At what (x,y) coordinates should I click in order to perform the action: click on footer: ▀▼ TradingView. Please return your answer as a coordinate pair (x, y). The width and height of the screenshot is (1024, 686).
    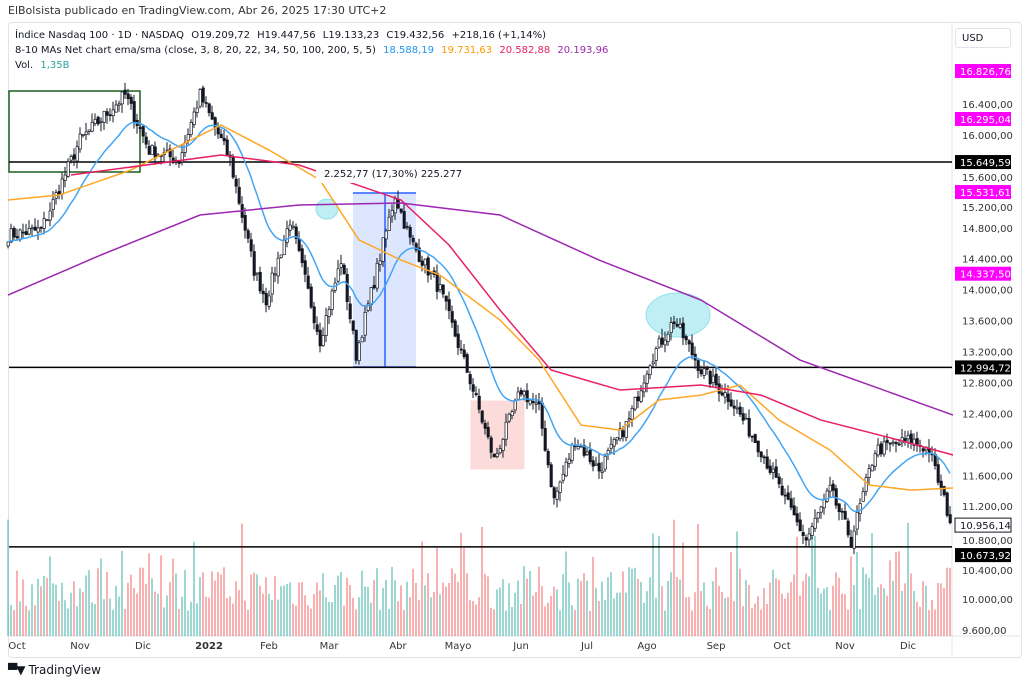
    Looking at the image, I should click on (54, 670).